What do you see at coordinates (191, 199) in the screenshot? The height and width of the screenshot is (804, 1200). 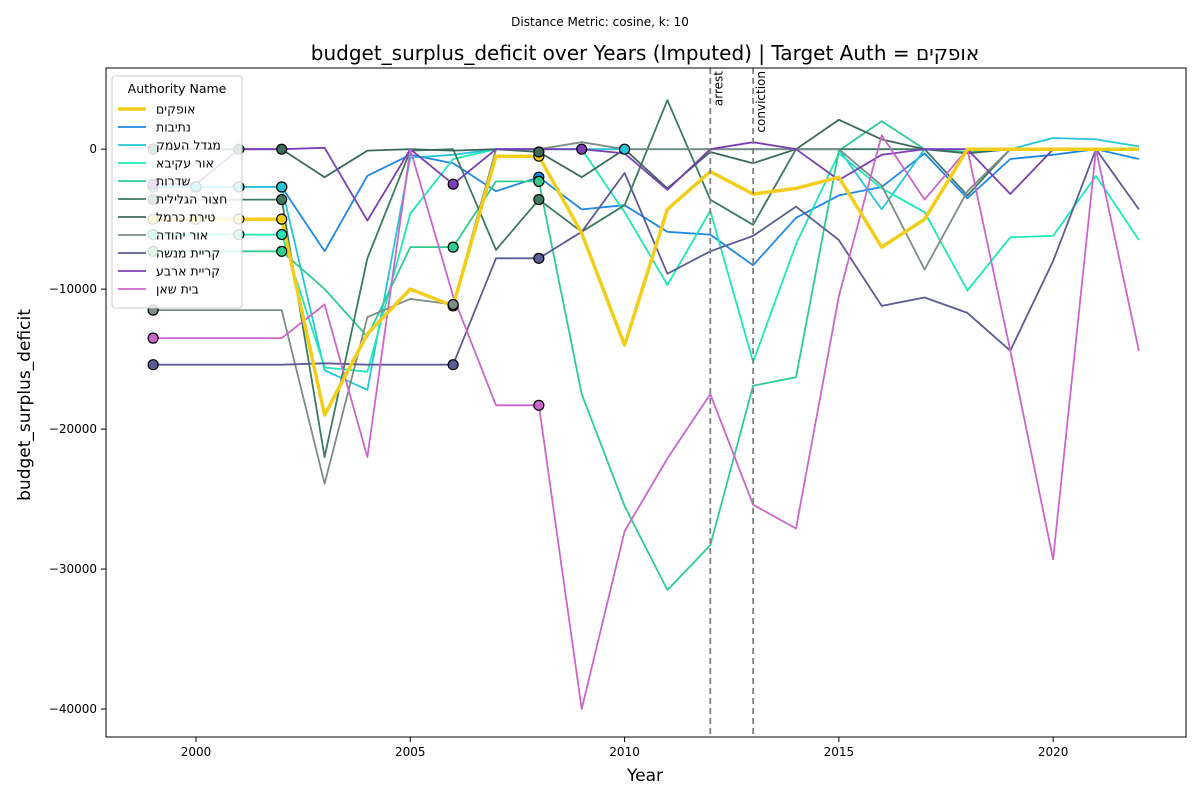 I see `legend-entry-6: חצור הגלילית` at bounding box center [191, 199].